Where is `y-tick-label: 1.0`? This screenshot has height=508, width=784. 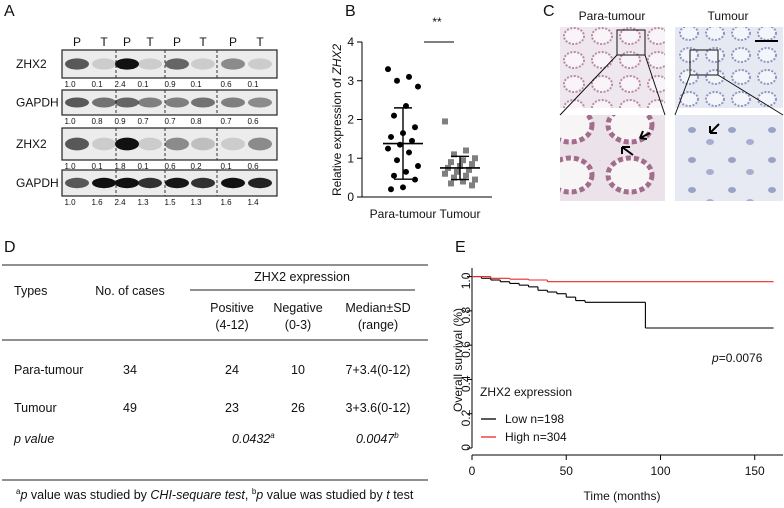
y-tick-label: 1.0 is located at coordinates (466, 280).